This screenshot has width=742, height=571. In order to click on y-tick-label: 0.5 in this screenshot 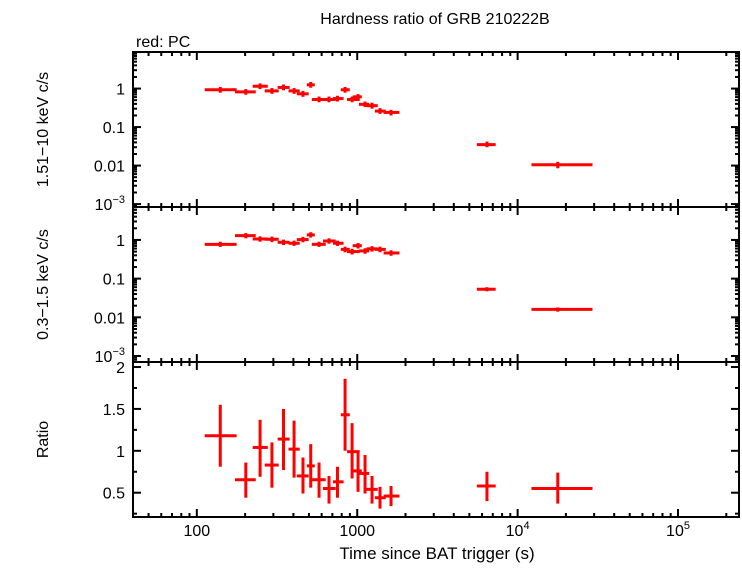, I will do `click(114, 494)`.